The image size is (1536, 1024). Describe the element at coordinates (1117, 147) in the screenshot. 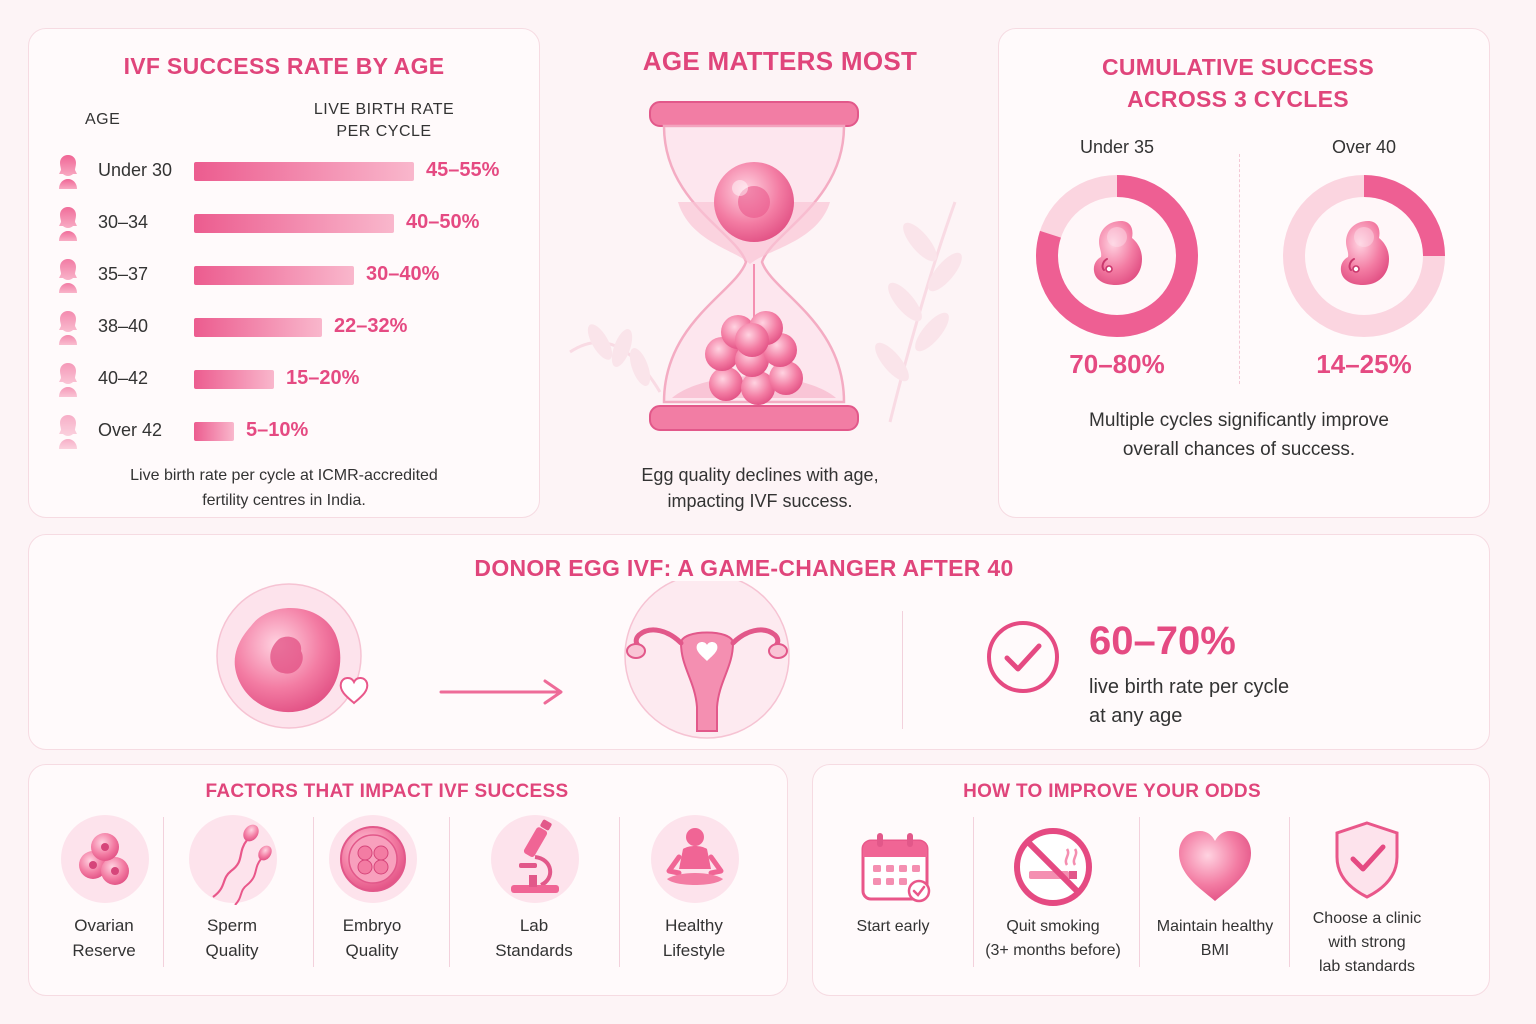

I see `cumulative-group-label: Under 35` at that location.